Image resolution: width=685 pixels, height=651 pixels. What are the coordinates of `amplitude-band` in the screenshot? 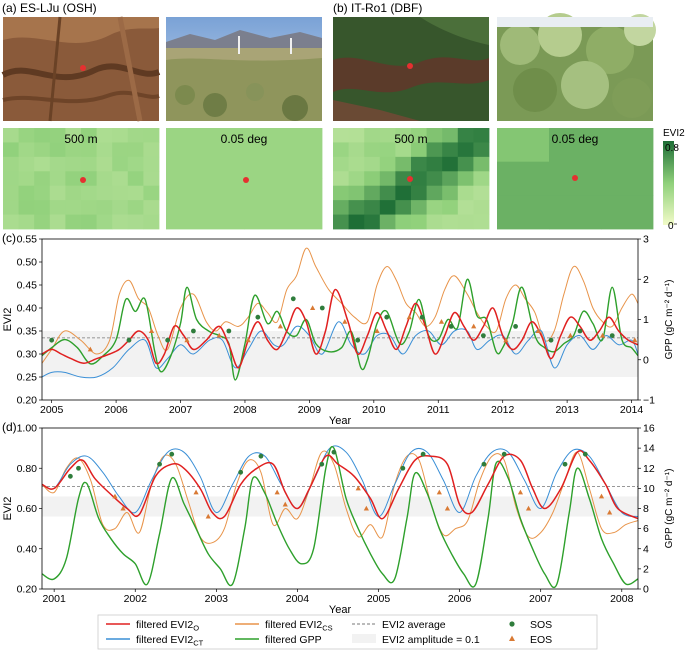 It's located at (340, 354).